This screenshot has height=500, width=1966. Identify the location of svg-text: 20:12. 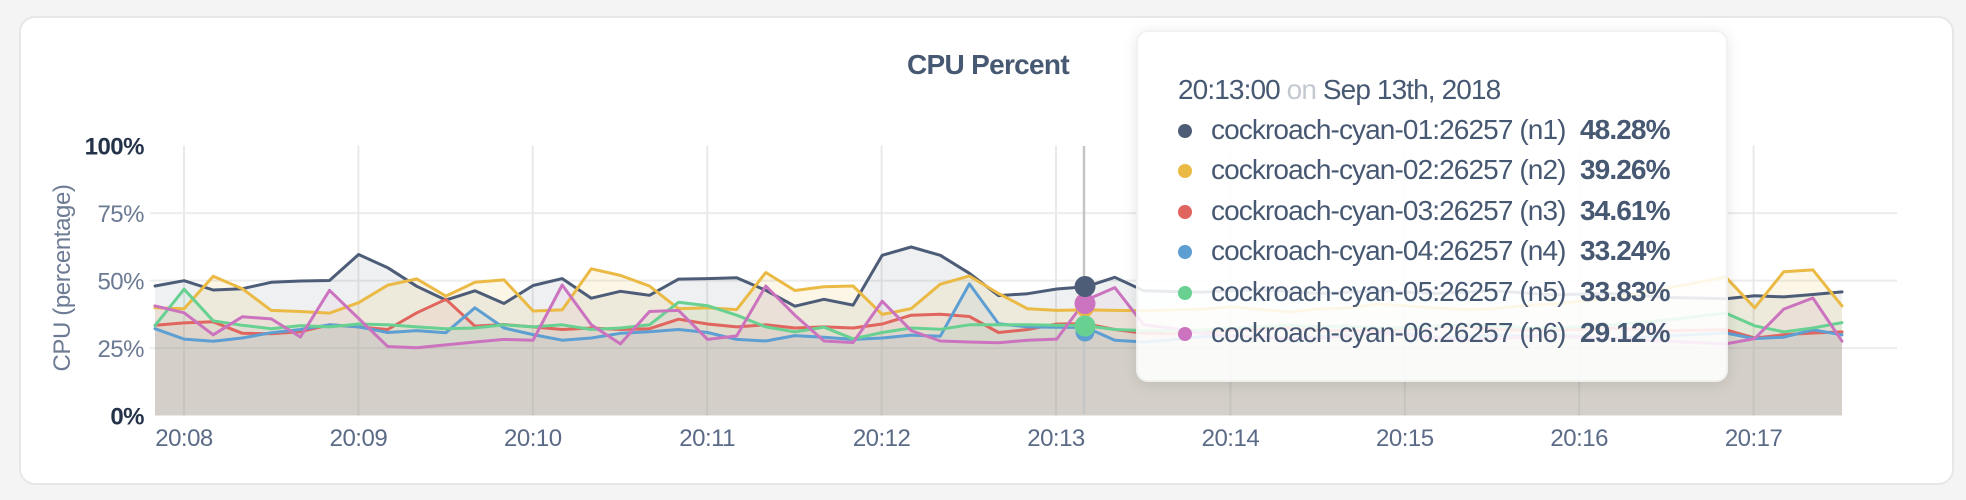
(882, 438).